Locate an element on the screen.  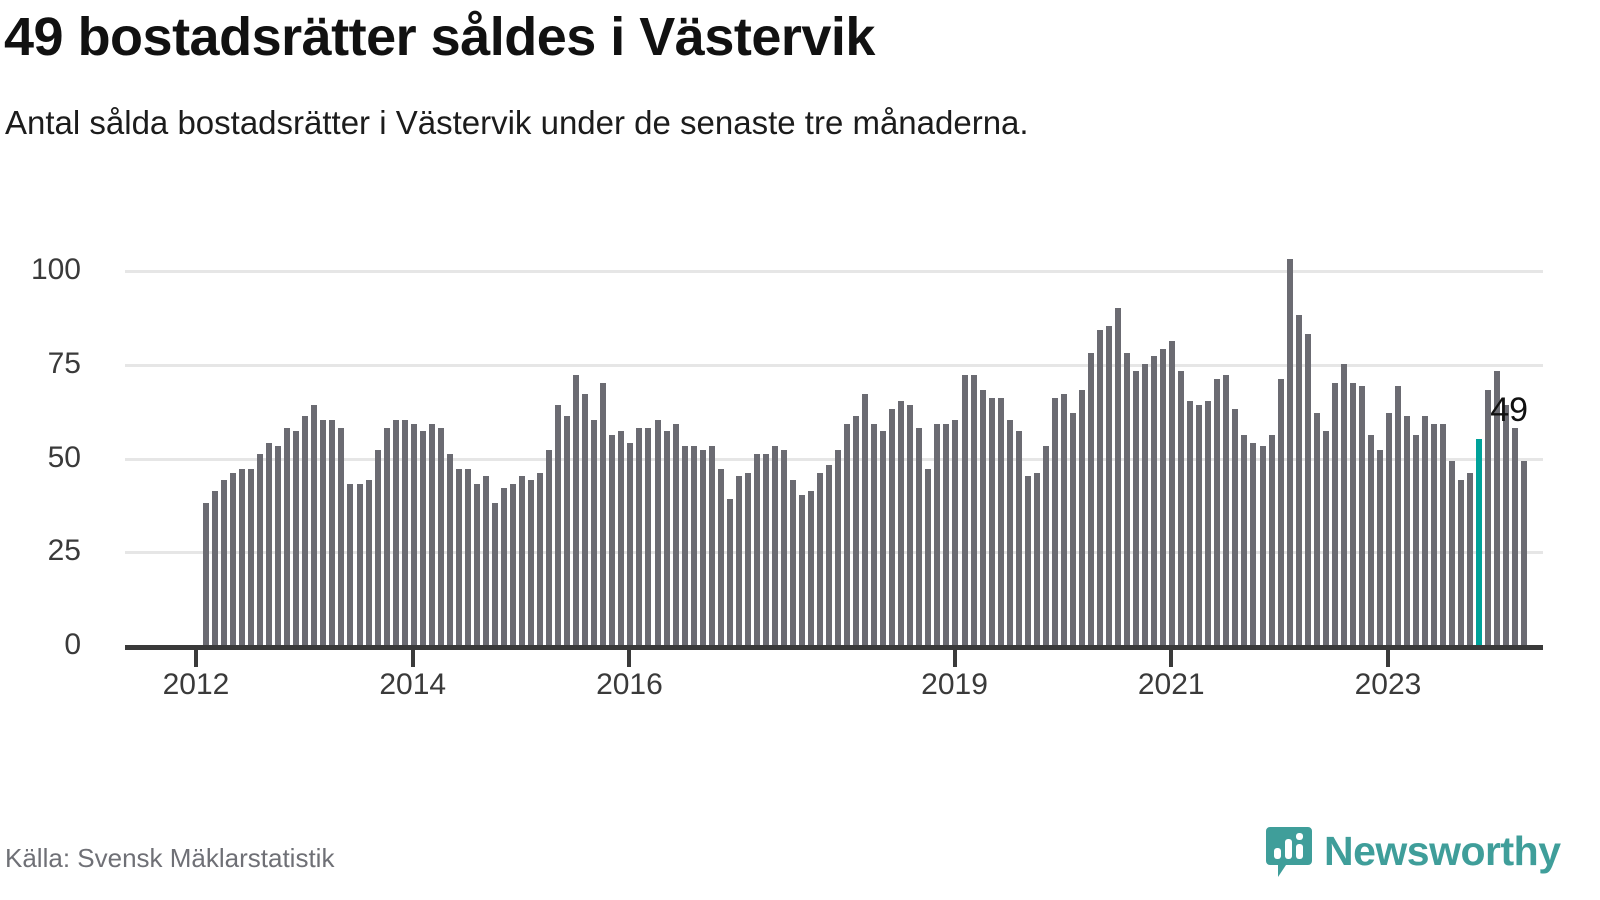
bar-highlighted is located at coordinates (1479, 541).